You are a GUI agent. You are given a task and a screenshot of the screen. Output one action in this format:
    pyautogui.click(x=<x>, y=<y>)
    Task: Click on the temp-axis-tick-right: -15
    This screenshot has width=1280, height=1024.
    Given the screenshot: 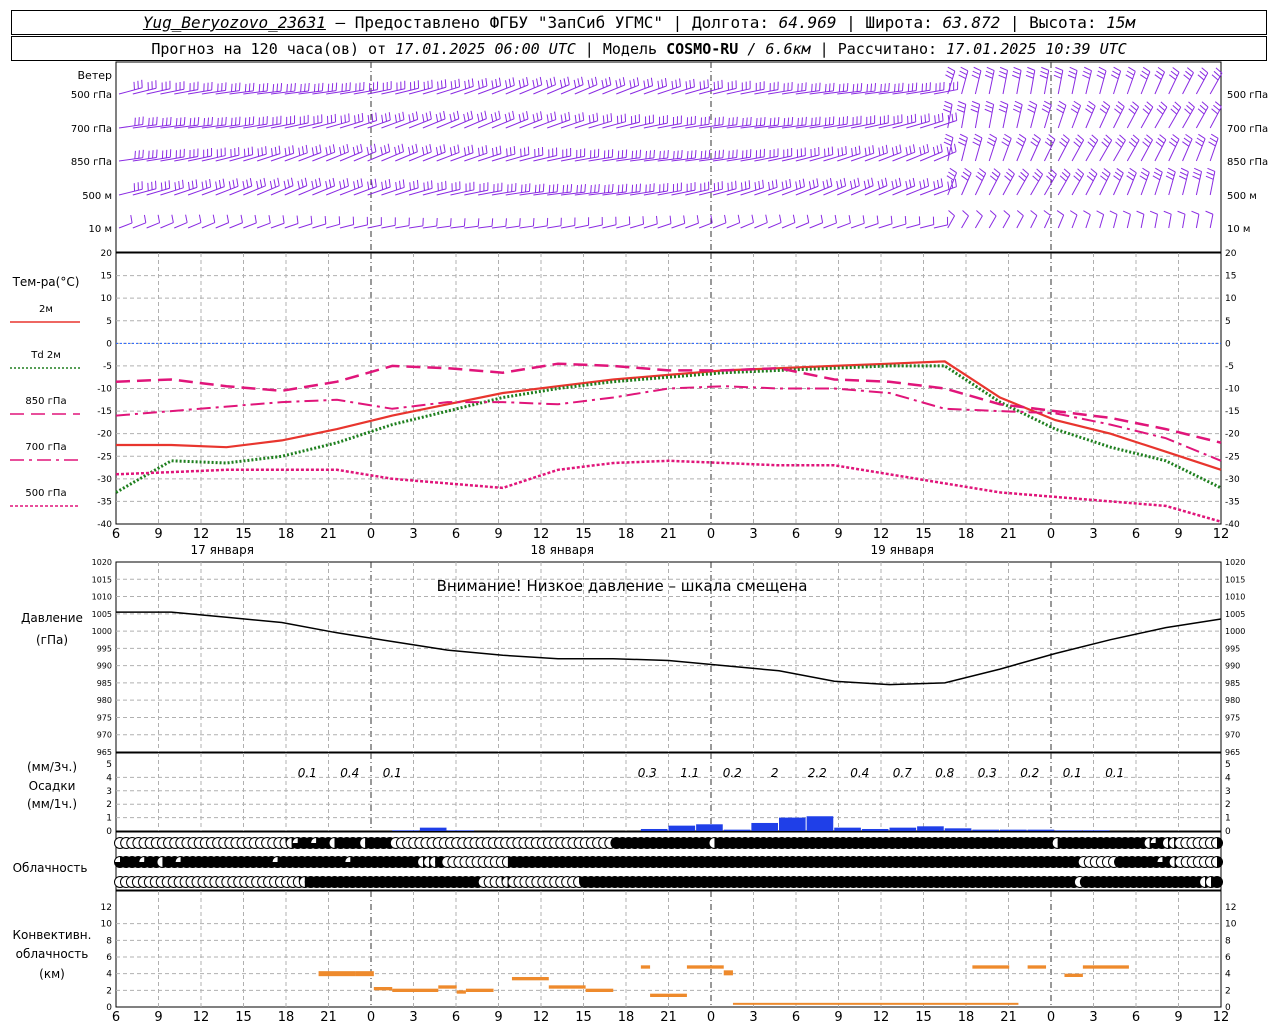 What is the action you would take?
    pyautogui.click(x=1232, y=412)
    